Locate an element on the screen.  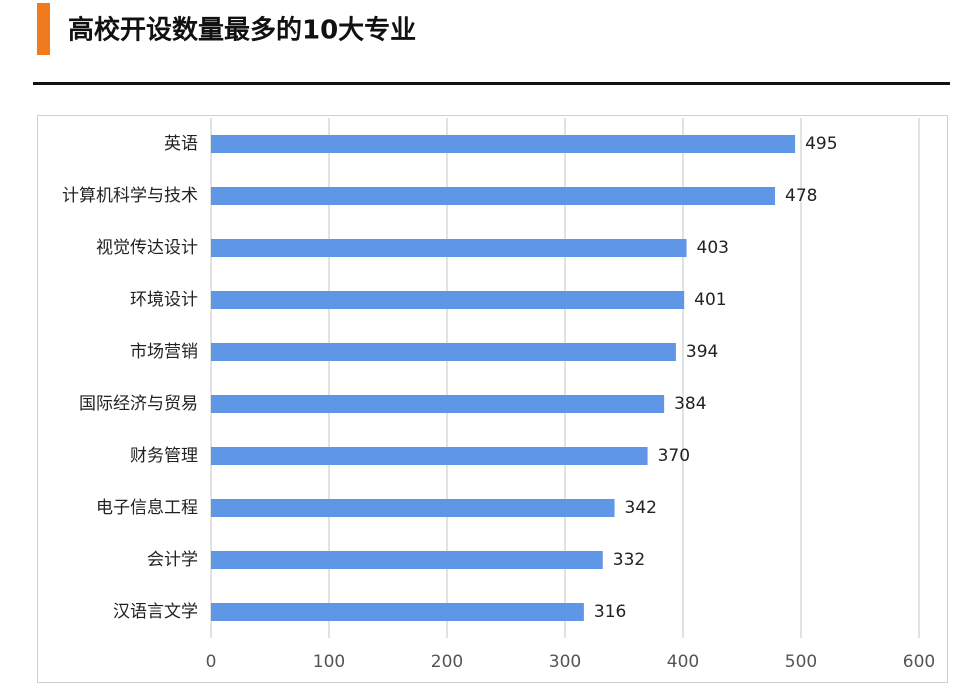
value-label: 403 is located at coordinates (713, 248).